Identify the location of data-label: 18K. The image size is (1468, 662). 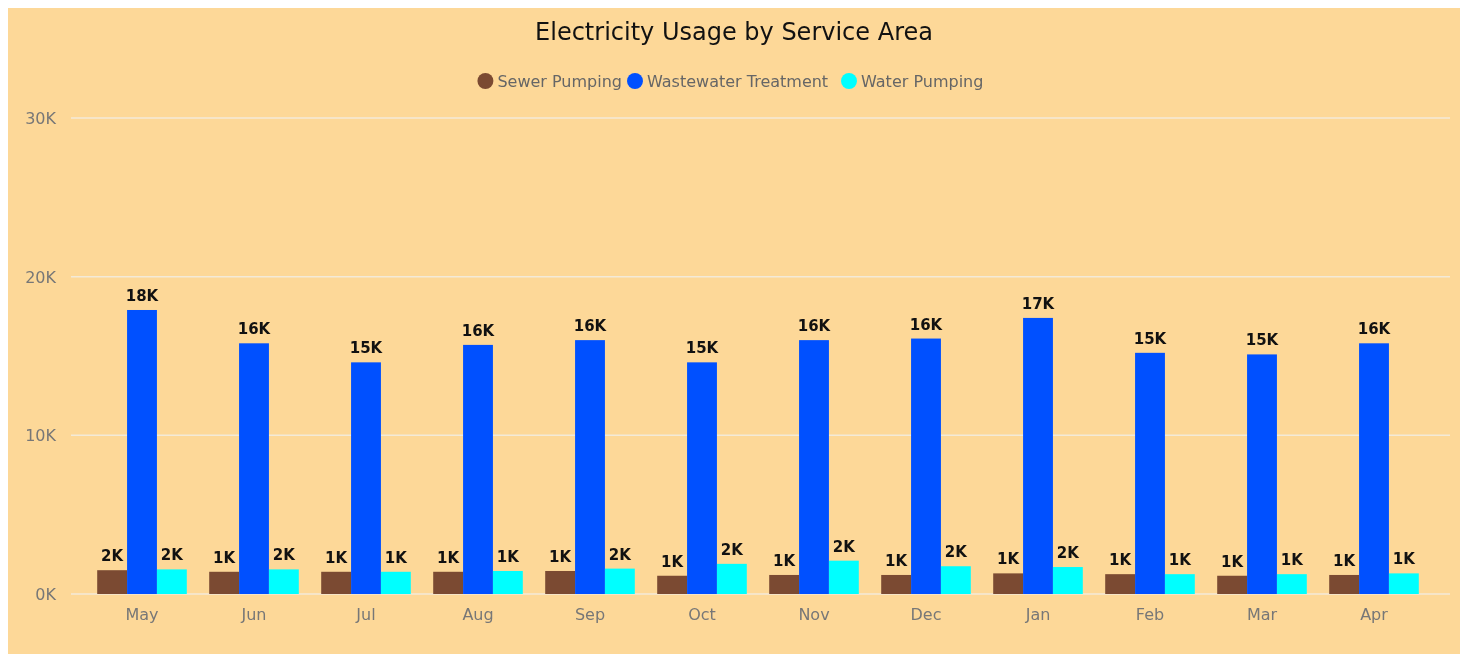
(142, 295).